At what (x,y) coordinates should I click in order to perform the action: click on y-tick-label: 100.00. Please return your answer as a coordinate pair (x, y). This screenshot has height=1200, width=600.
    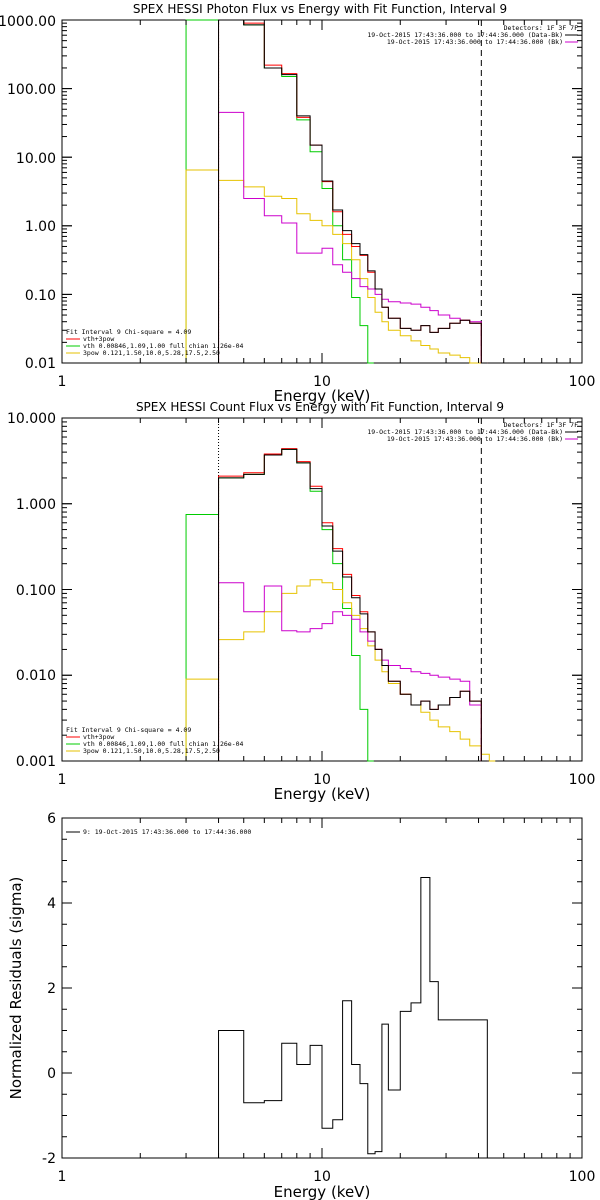
    Looking at the image, I should click on (31, 90).